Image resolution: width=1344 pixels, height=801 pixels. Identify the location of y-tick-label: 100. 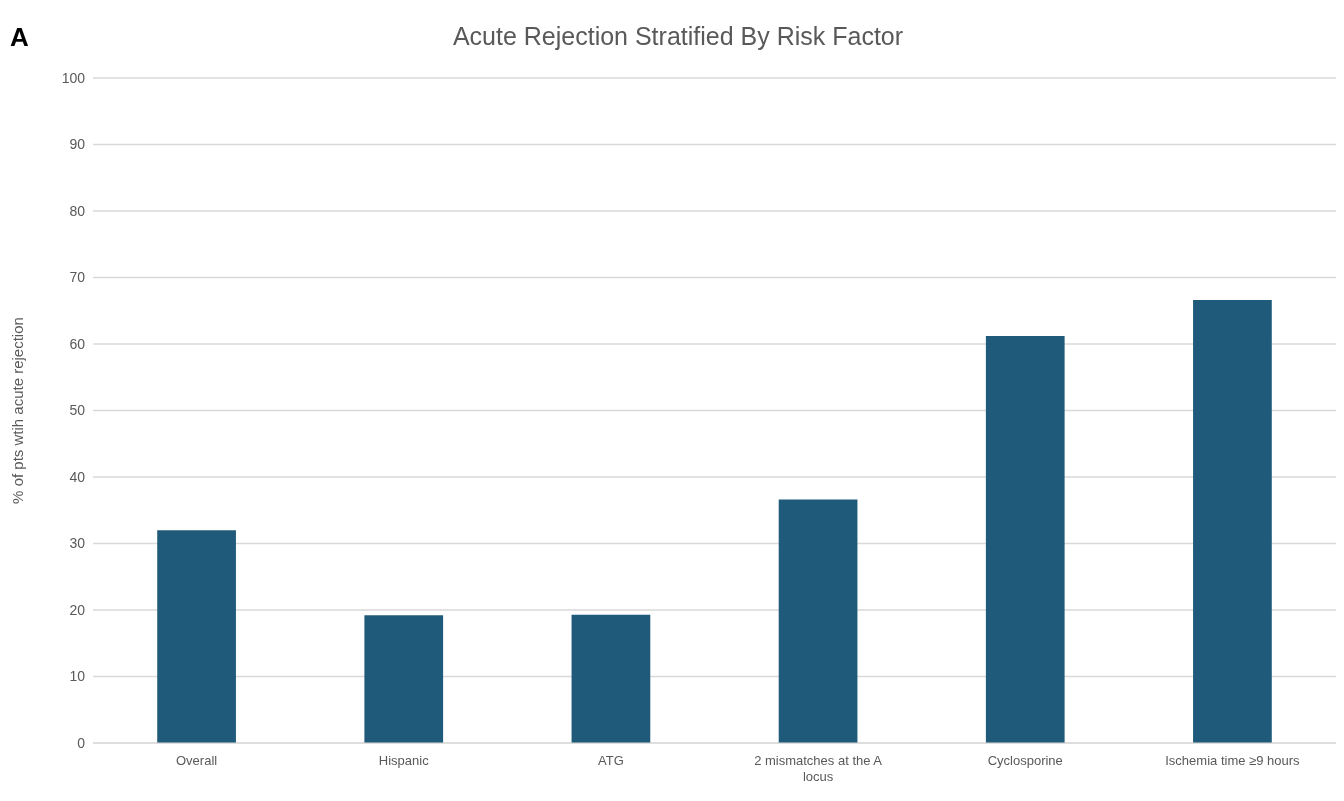
(73, 77).